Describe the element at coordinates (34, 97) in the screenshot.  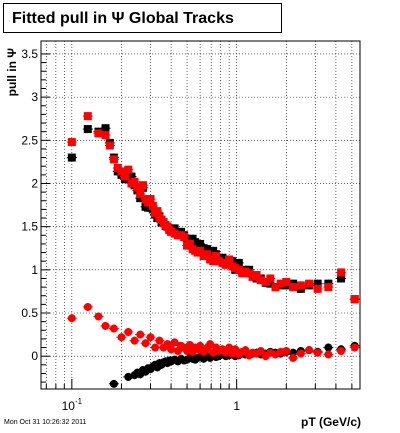
I see `y-tick-label: 3` at that location.